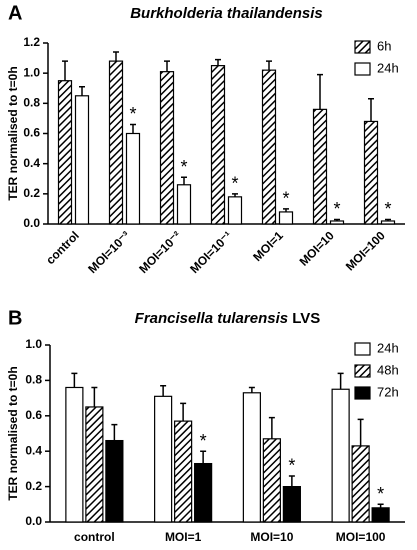 The width and height of the screenshot is (417, 550). Describe the element at coordinates (306, 318) in the screenshot. I see `title-part: LVS` at that location.